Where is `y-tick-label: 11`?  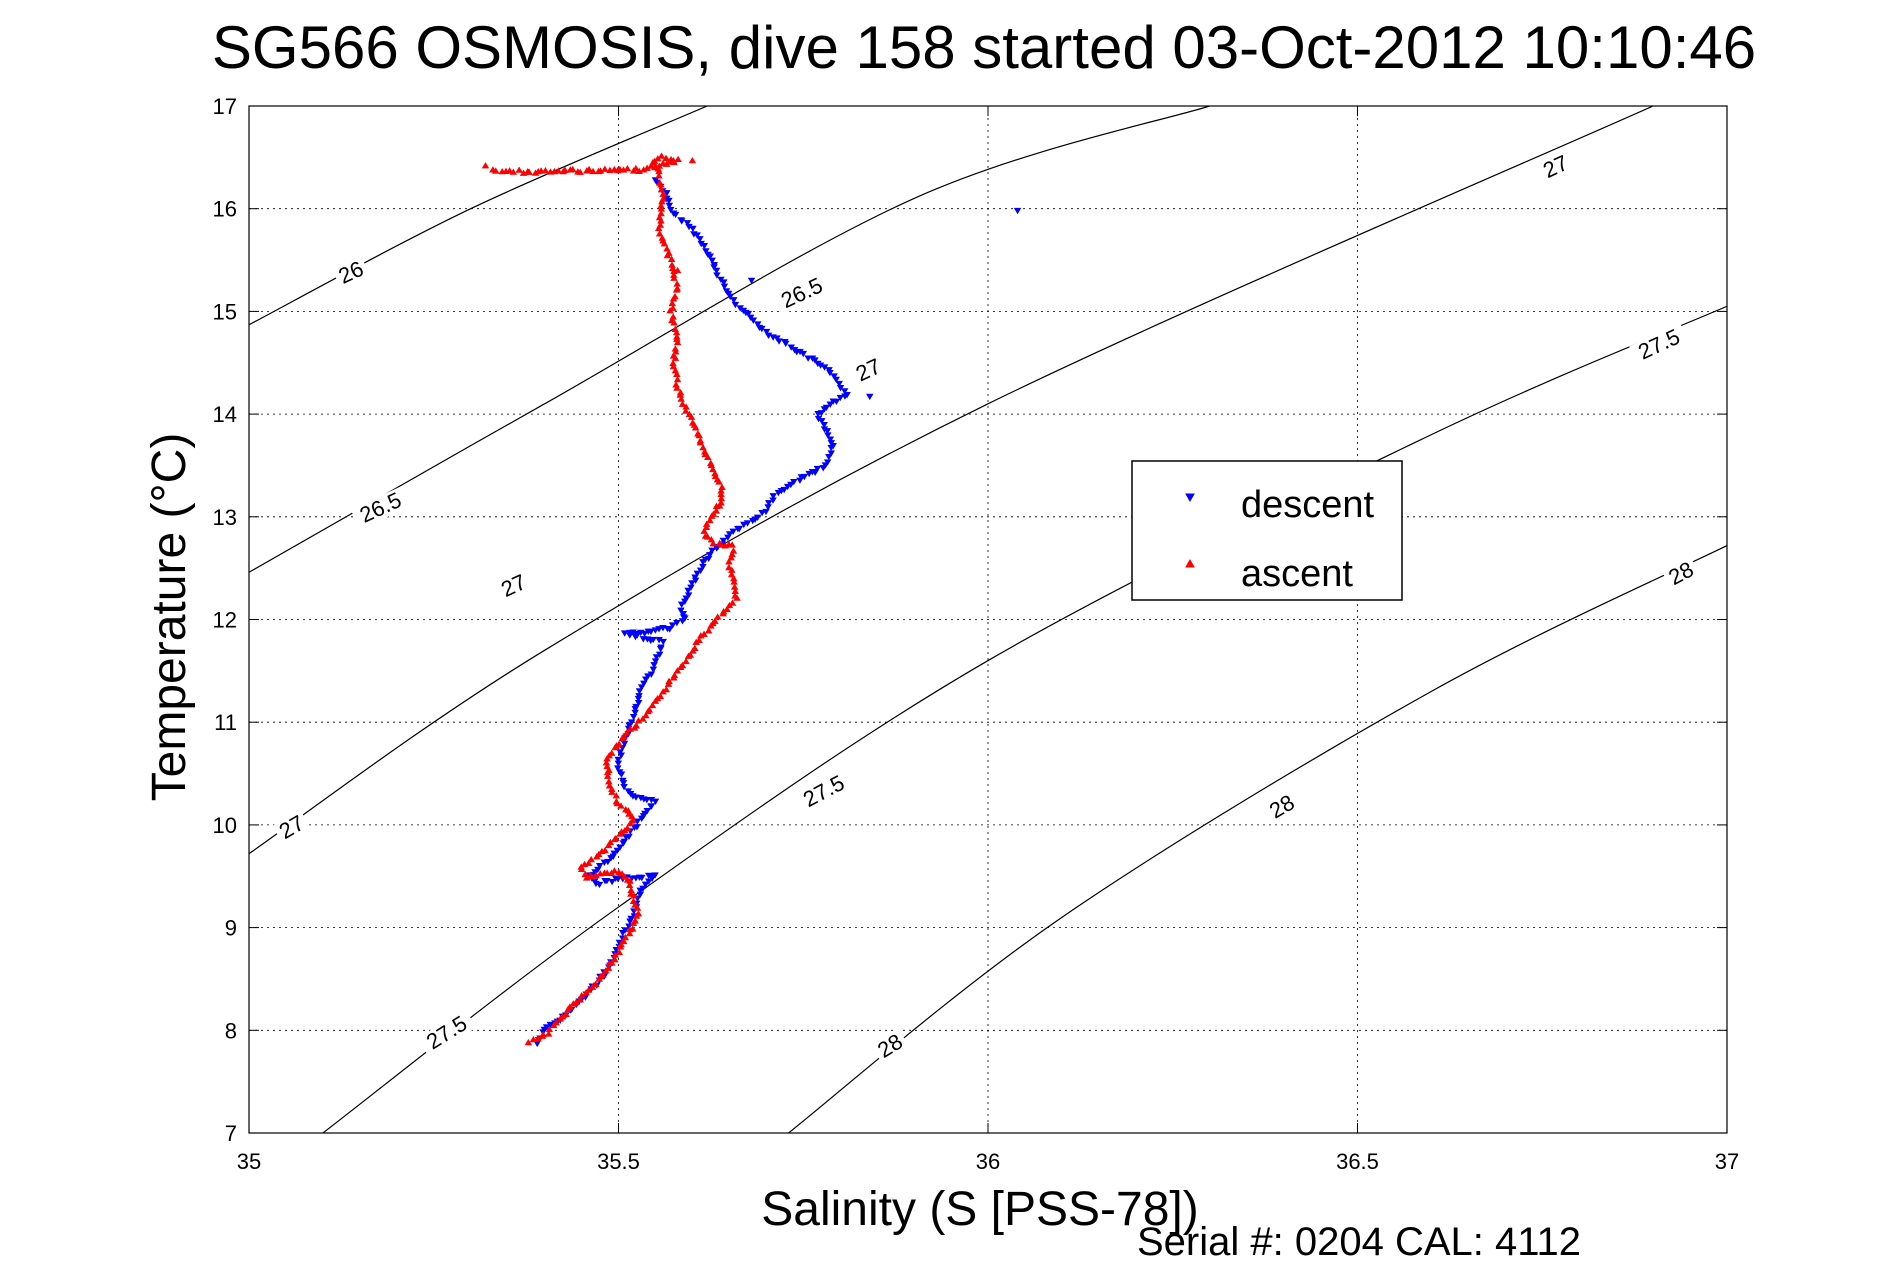 y-tick-label: 11 is located at coordinates (225, 722).